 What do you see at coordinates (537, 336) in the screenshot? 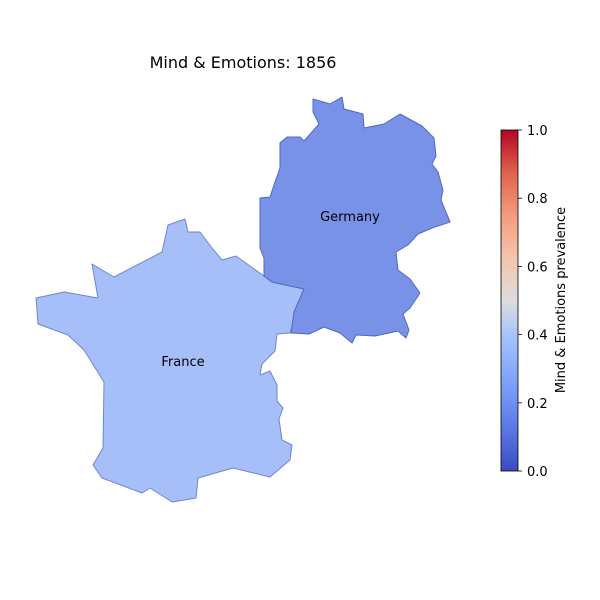
I see `colorbar-tick-label: 0.4` at bounding box center [537, 336].